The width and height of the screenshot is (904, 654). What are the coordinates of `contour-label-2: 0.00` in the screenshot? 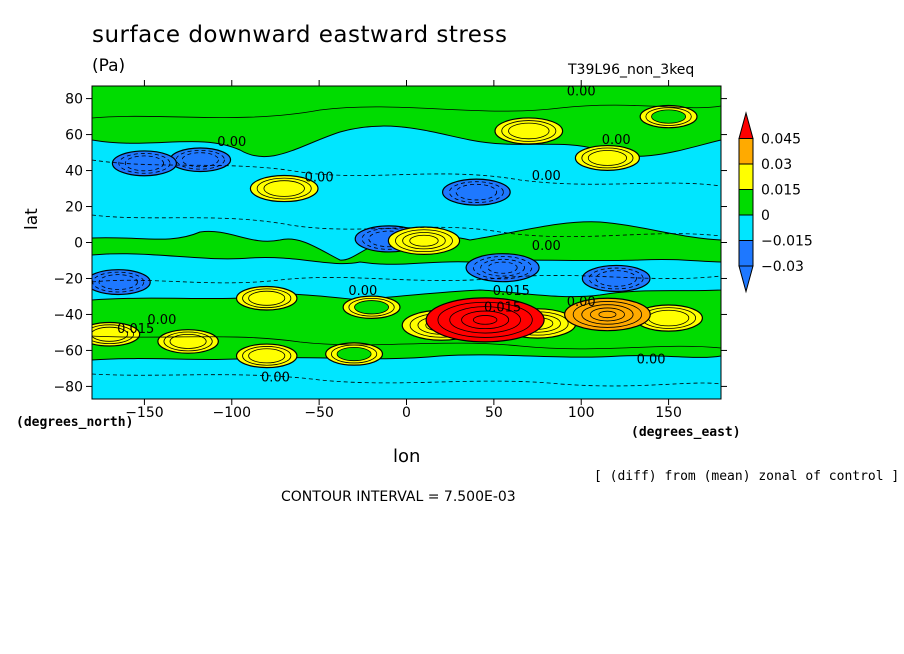 It's located at (616, 140).